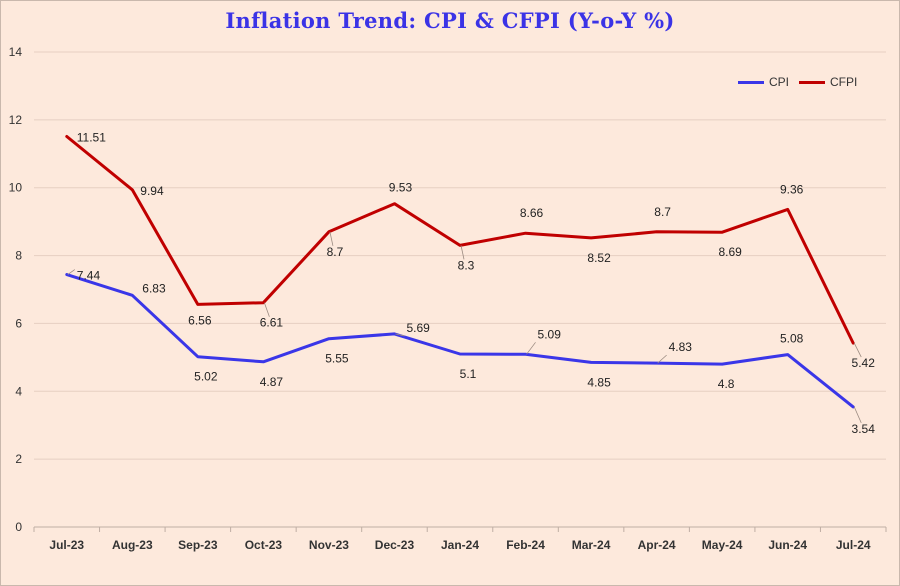 The width and height of the screenshot is (900, 586). What do you see at coordinates (591, 545) in the screenshot?
I see `x-tick-label: Mar-24` at bounding box center [591, 545].